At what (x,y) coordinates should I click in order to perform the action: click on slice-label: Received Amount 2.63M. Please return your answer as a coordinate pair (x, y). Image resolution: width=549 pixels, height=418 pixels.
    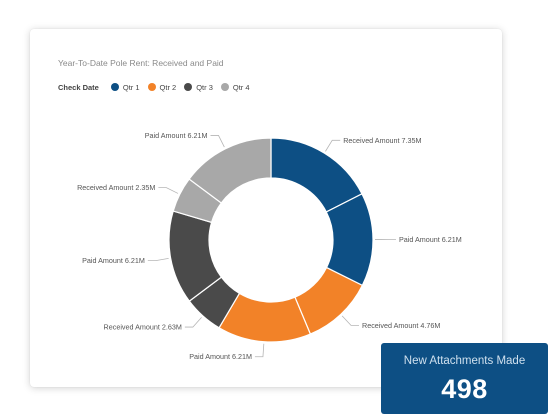
    Looking at the image, I should click on (143, 327).